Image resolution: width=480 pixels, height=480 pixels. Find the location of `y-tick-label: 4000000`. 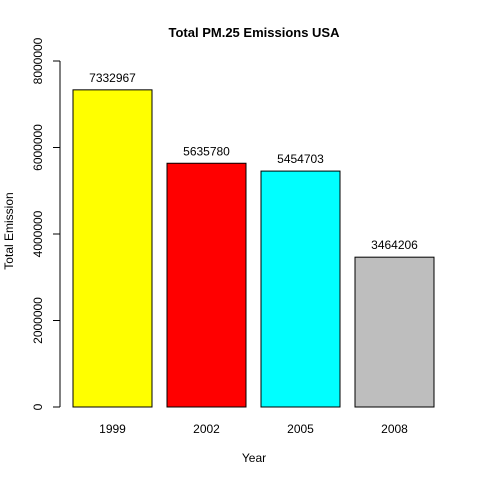

y-tick-label: 4000000 is located at coordinates (38, 233).